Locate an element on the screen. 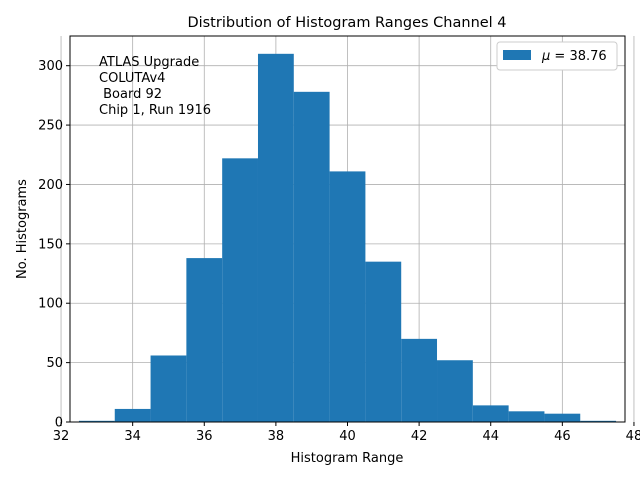 This screenshot has width=640, height=480. x-tick-label: 34 is located at coordinates (132, 436).